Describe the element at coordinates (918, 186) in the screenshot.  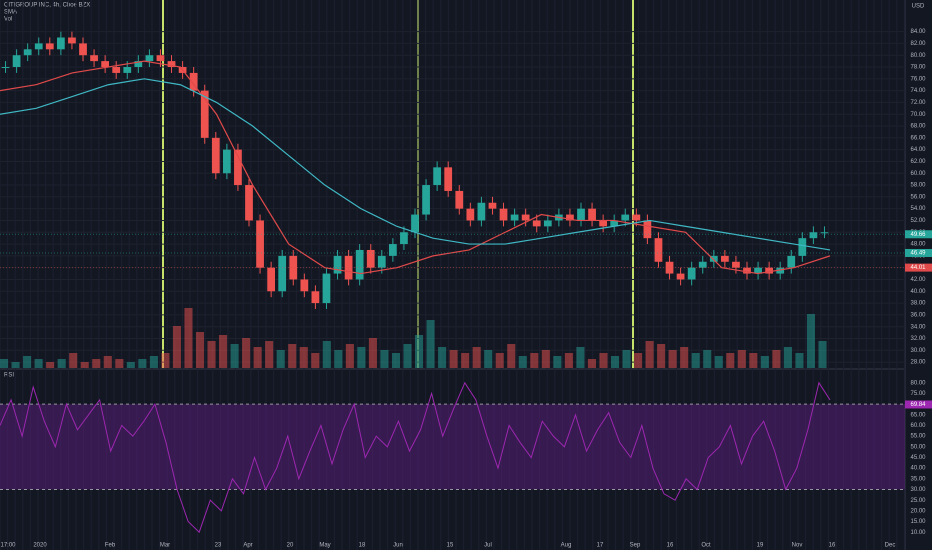
I see `y-tick-label: 58.00` at that location.